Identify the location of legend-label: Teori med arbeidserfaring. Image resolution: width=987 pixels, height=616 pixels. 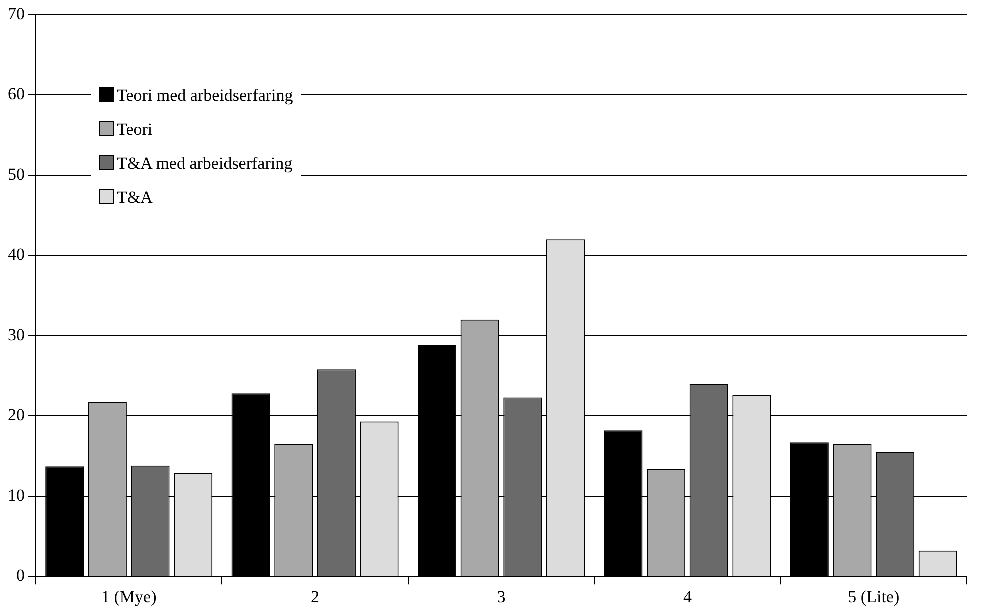
(205, 96).